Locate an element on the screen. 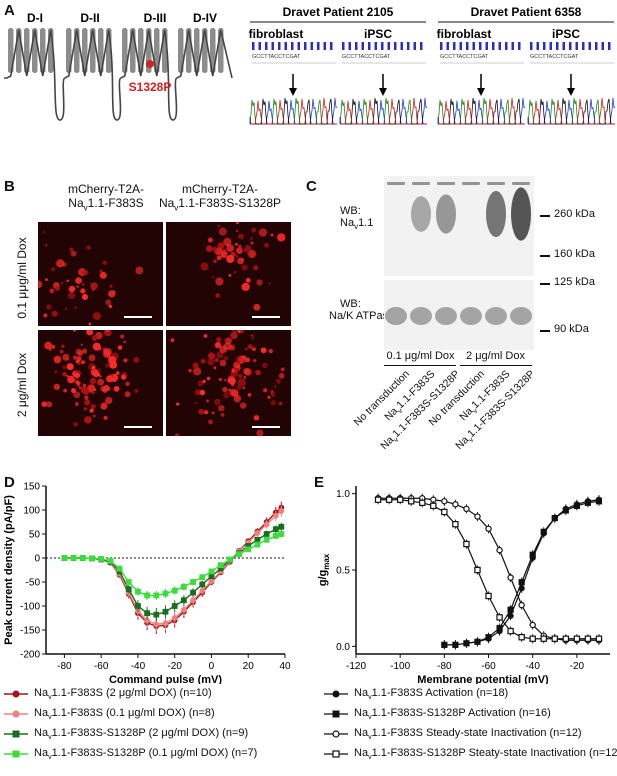  cell-type-label: iPSC is located at coordinates (566, 34).